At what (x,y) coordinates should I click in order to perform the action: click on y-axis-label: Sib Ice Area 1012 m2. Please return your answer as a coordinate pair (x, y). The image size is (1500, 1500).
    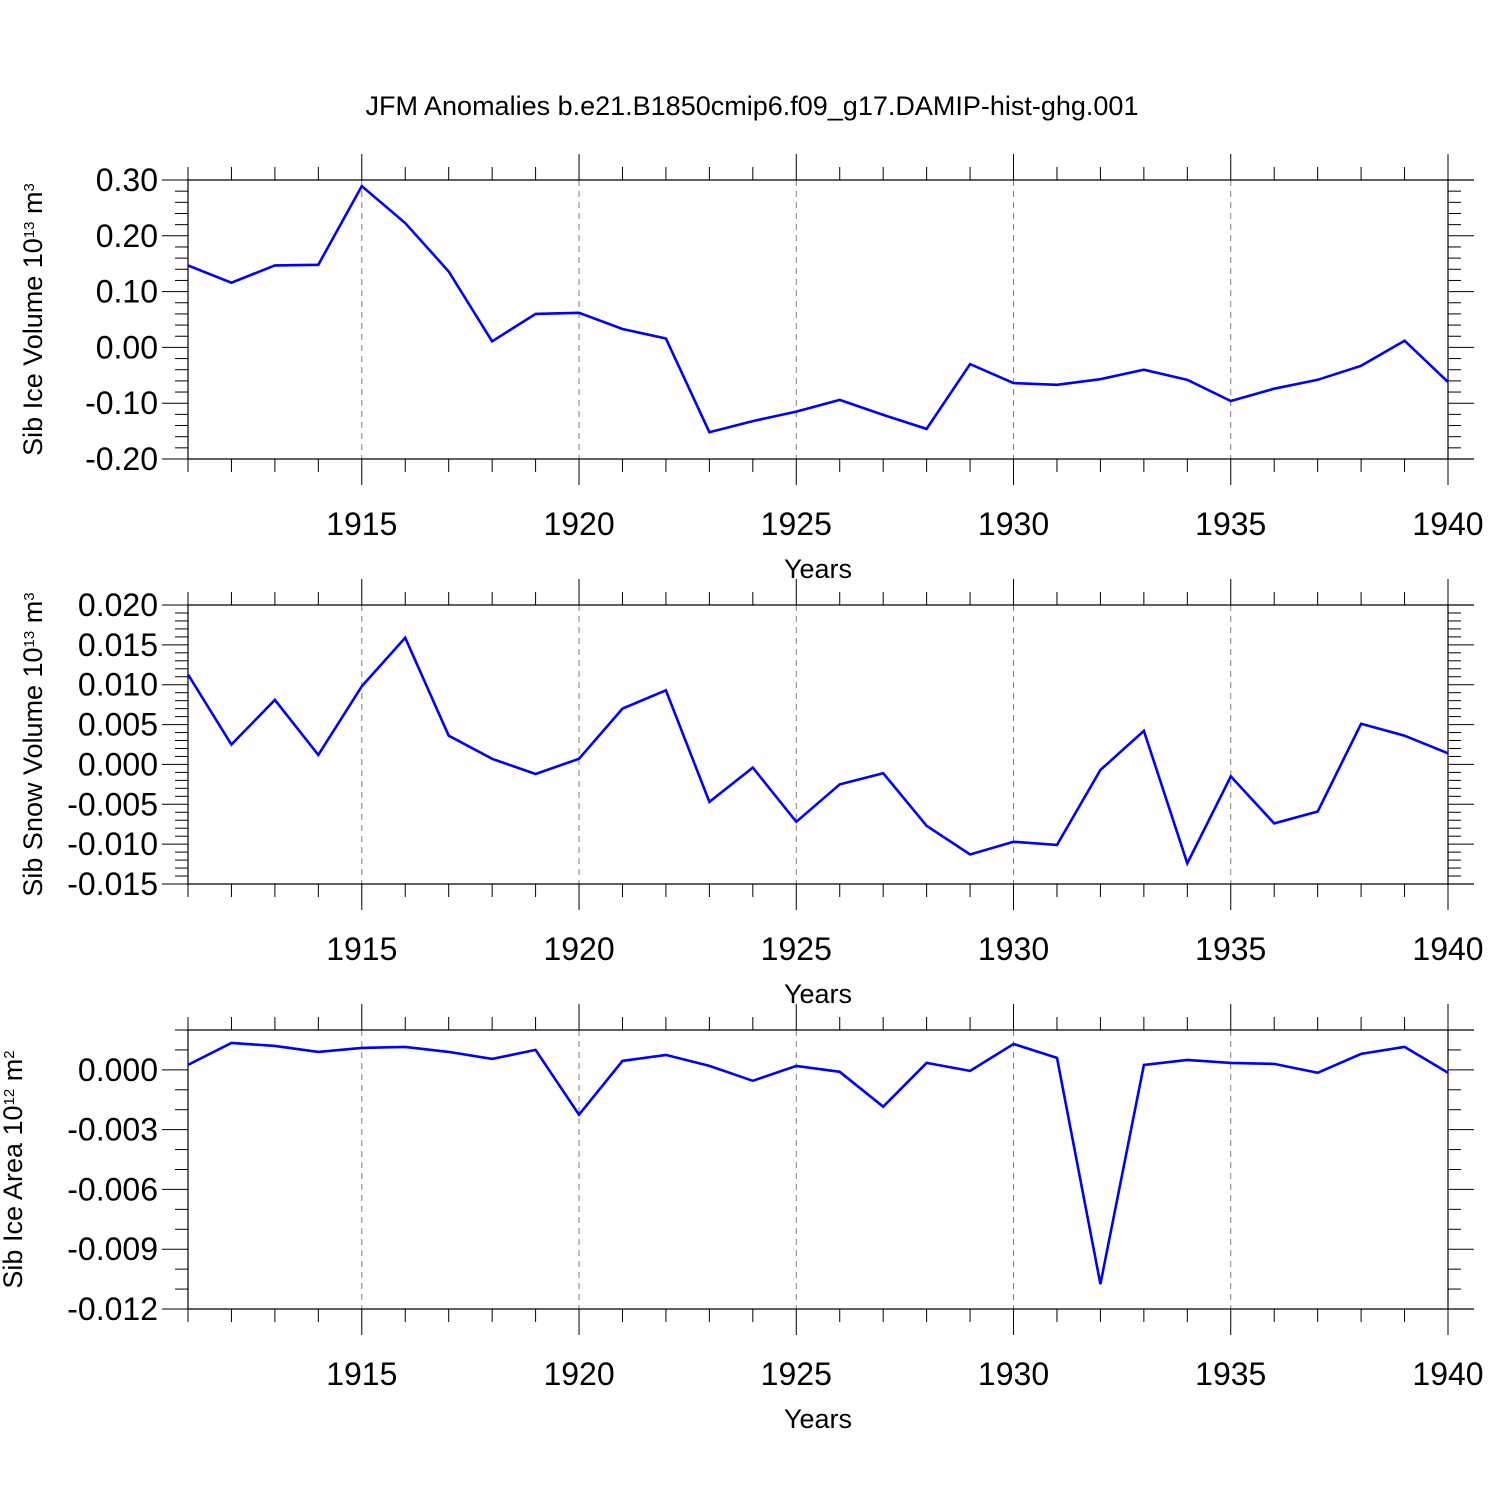
    Looking at the image, I should click on (14, 1169).